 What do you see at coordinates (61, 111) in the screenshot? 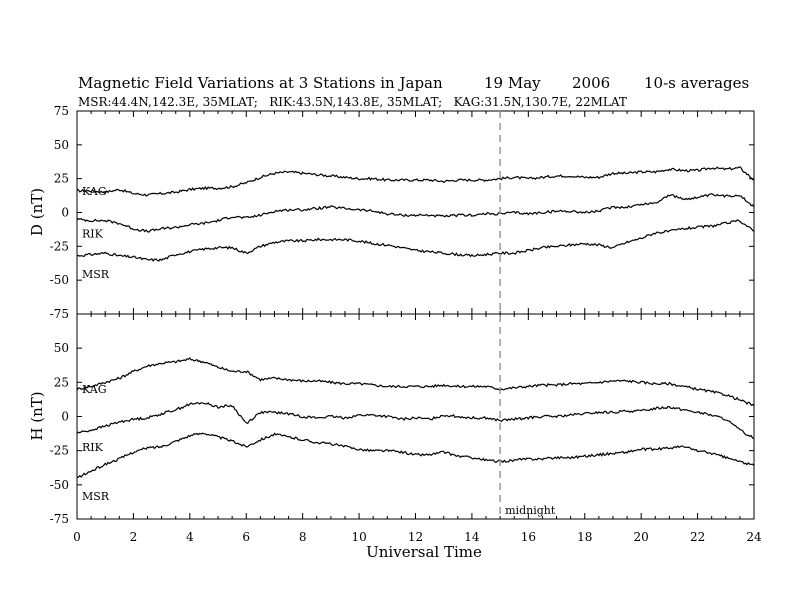
I see `d-ytick-label: 75` at bounding box center [61, 111].